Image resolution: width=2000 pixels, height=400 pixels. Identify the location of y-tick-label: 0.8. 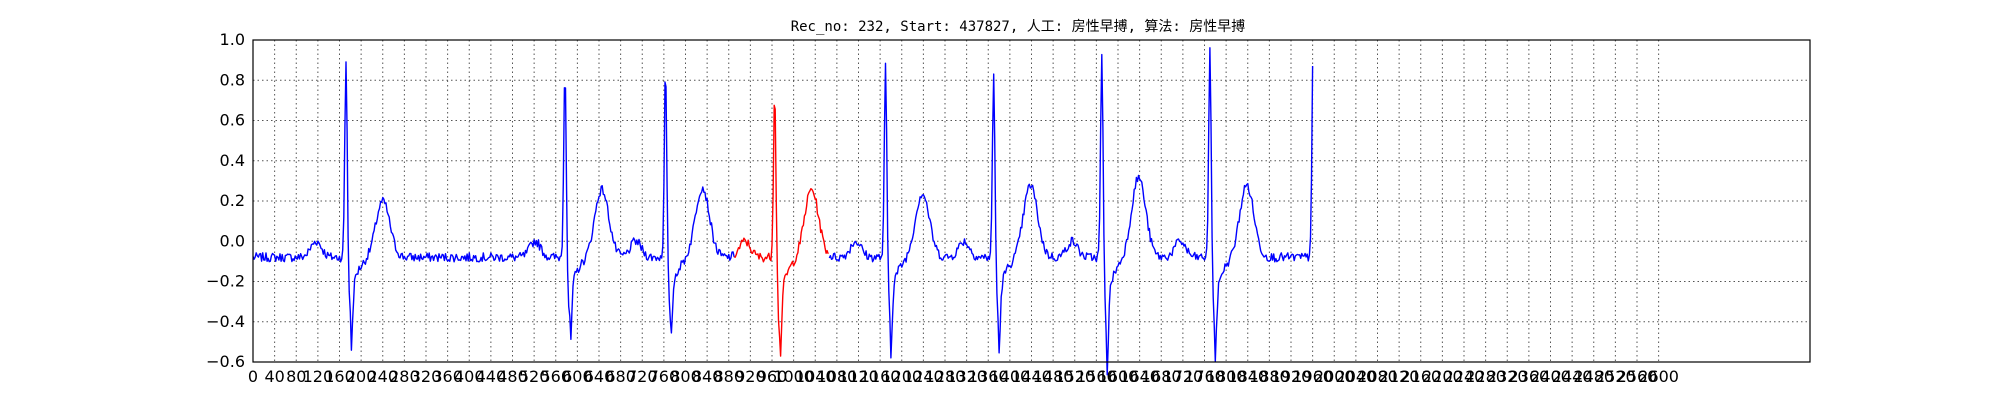
(232, 79).